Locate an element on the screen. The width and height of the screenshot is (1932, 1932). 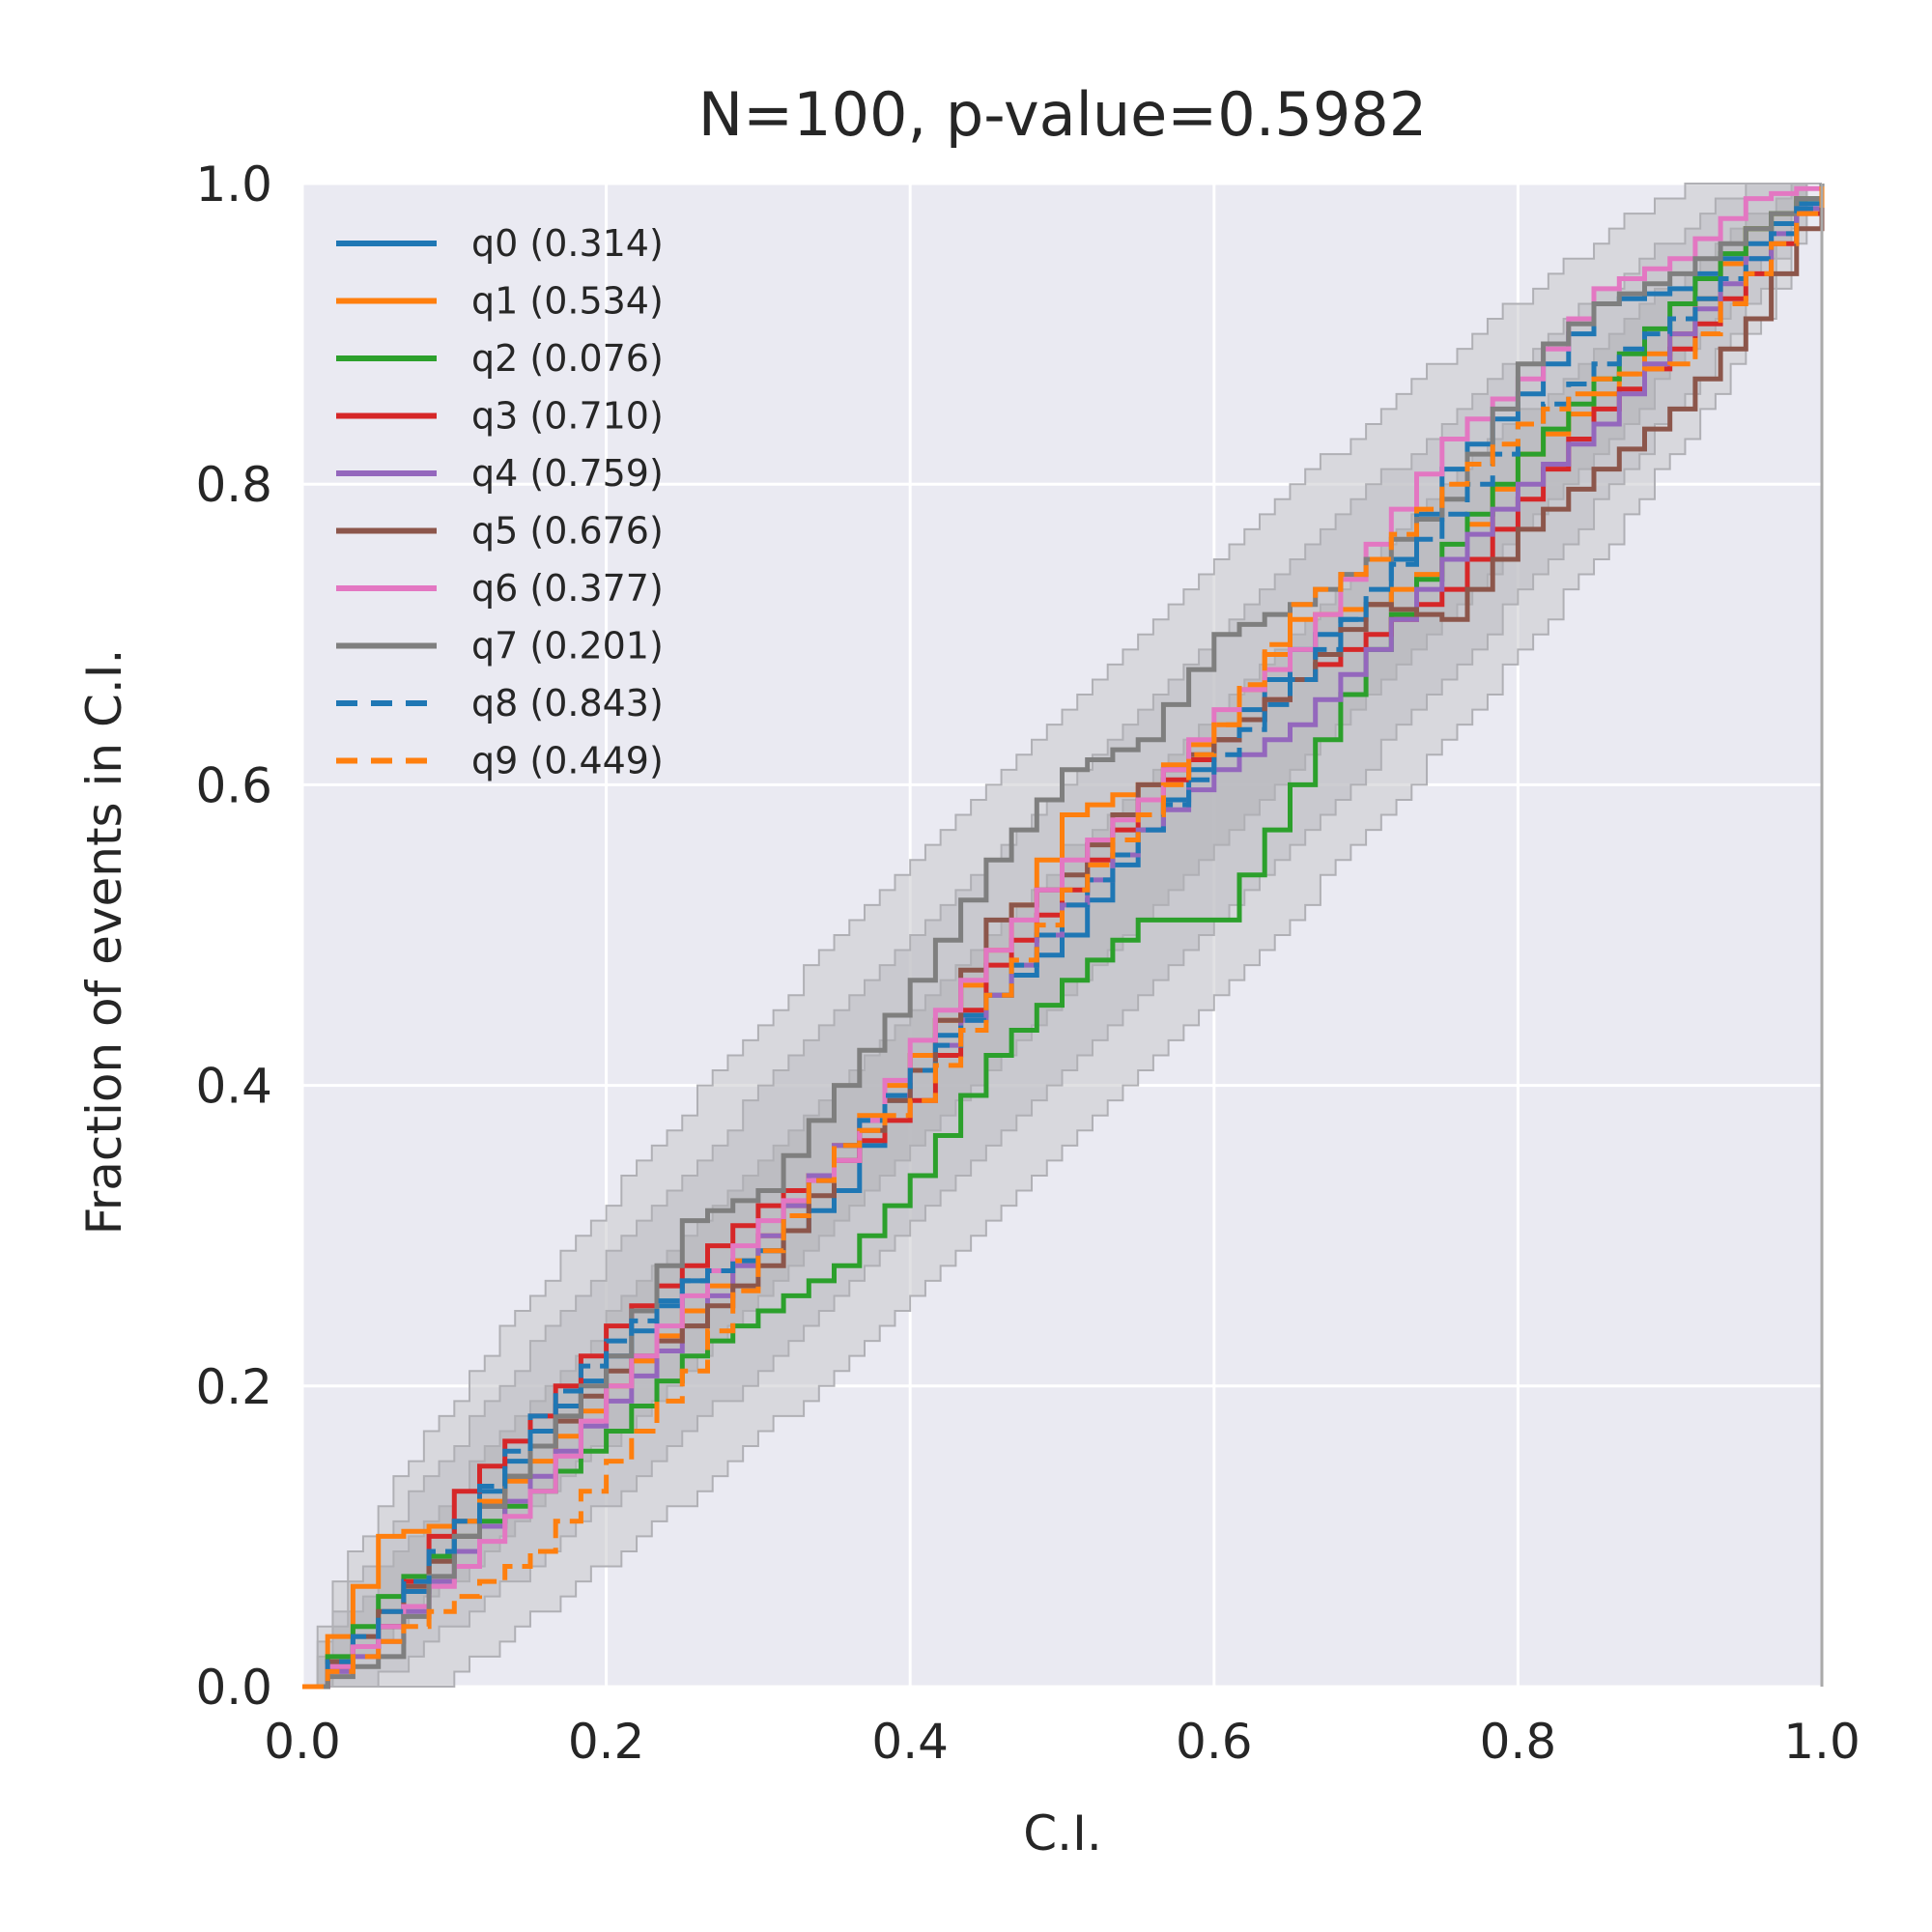
legend-label: q9 (0.449) is located at coordinates (567, 761).